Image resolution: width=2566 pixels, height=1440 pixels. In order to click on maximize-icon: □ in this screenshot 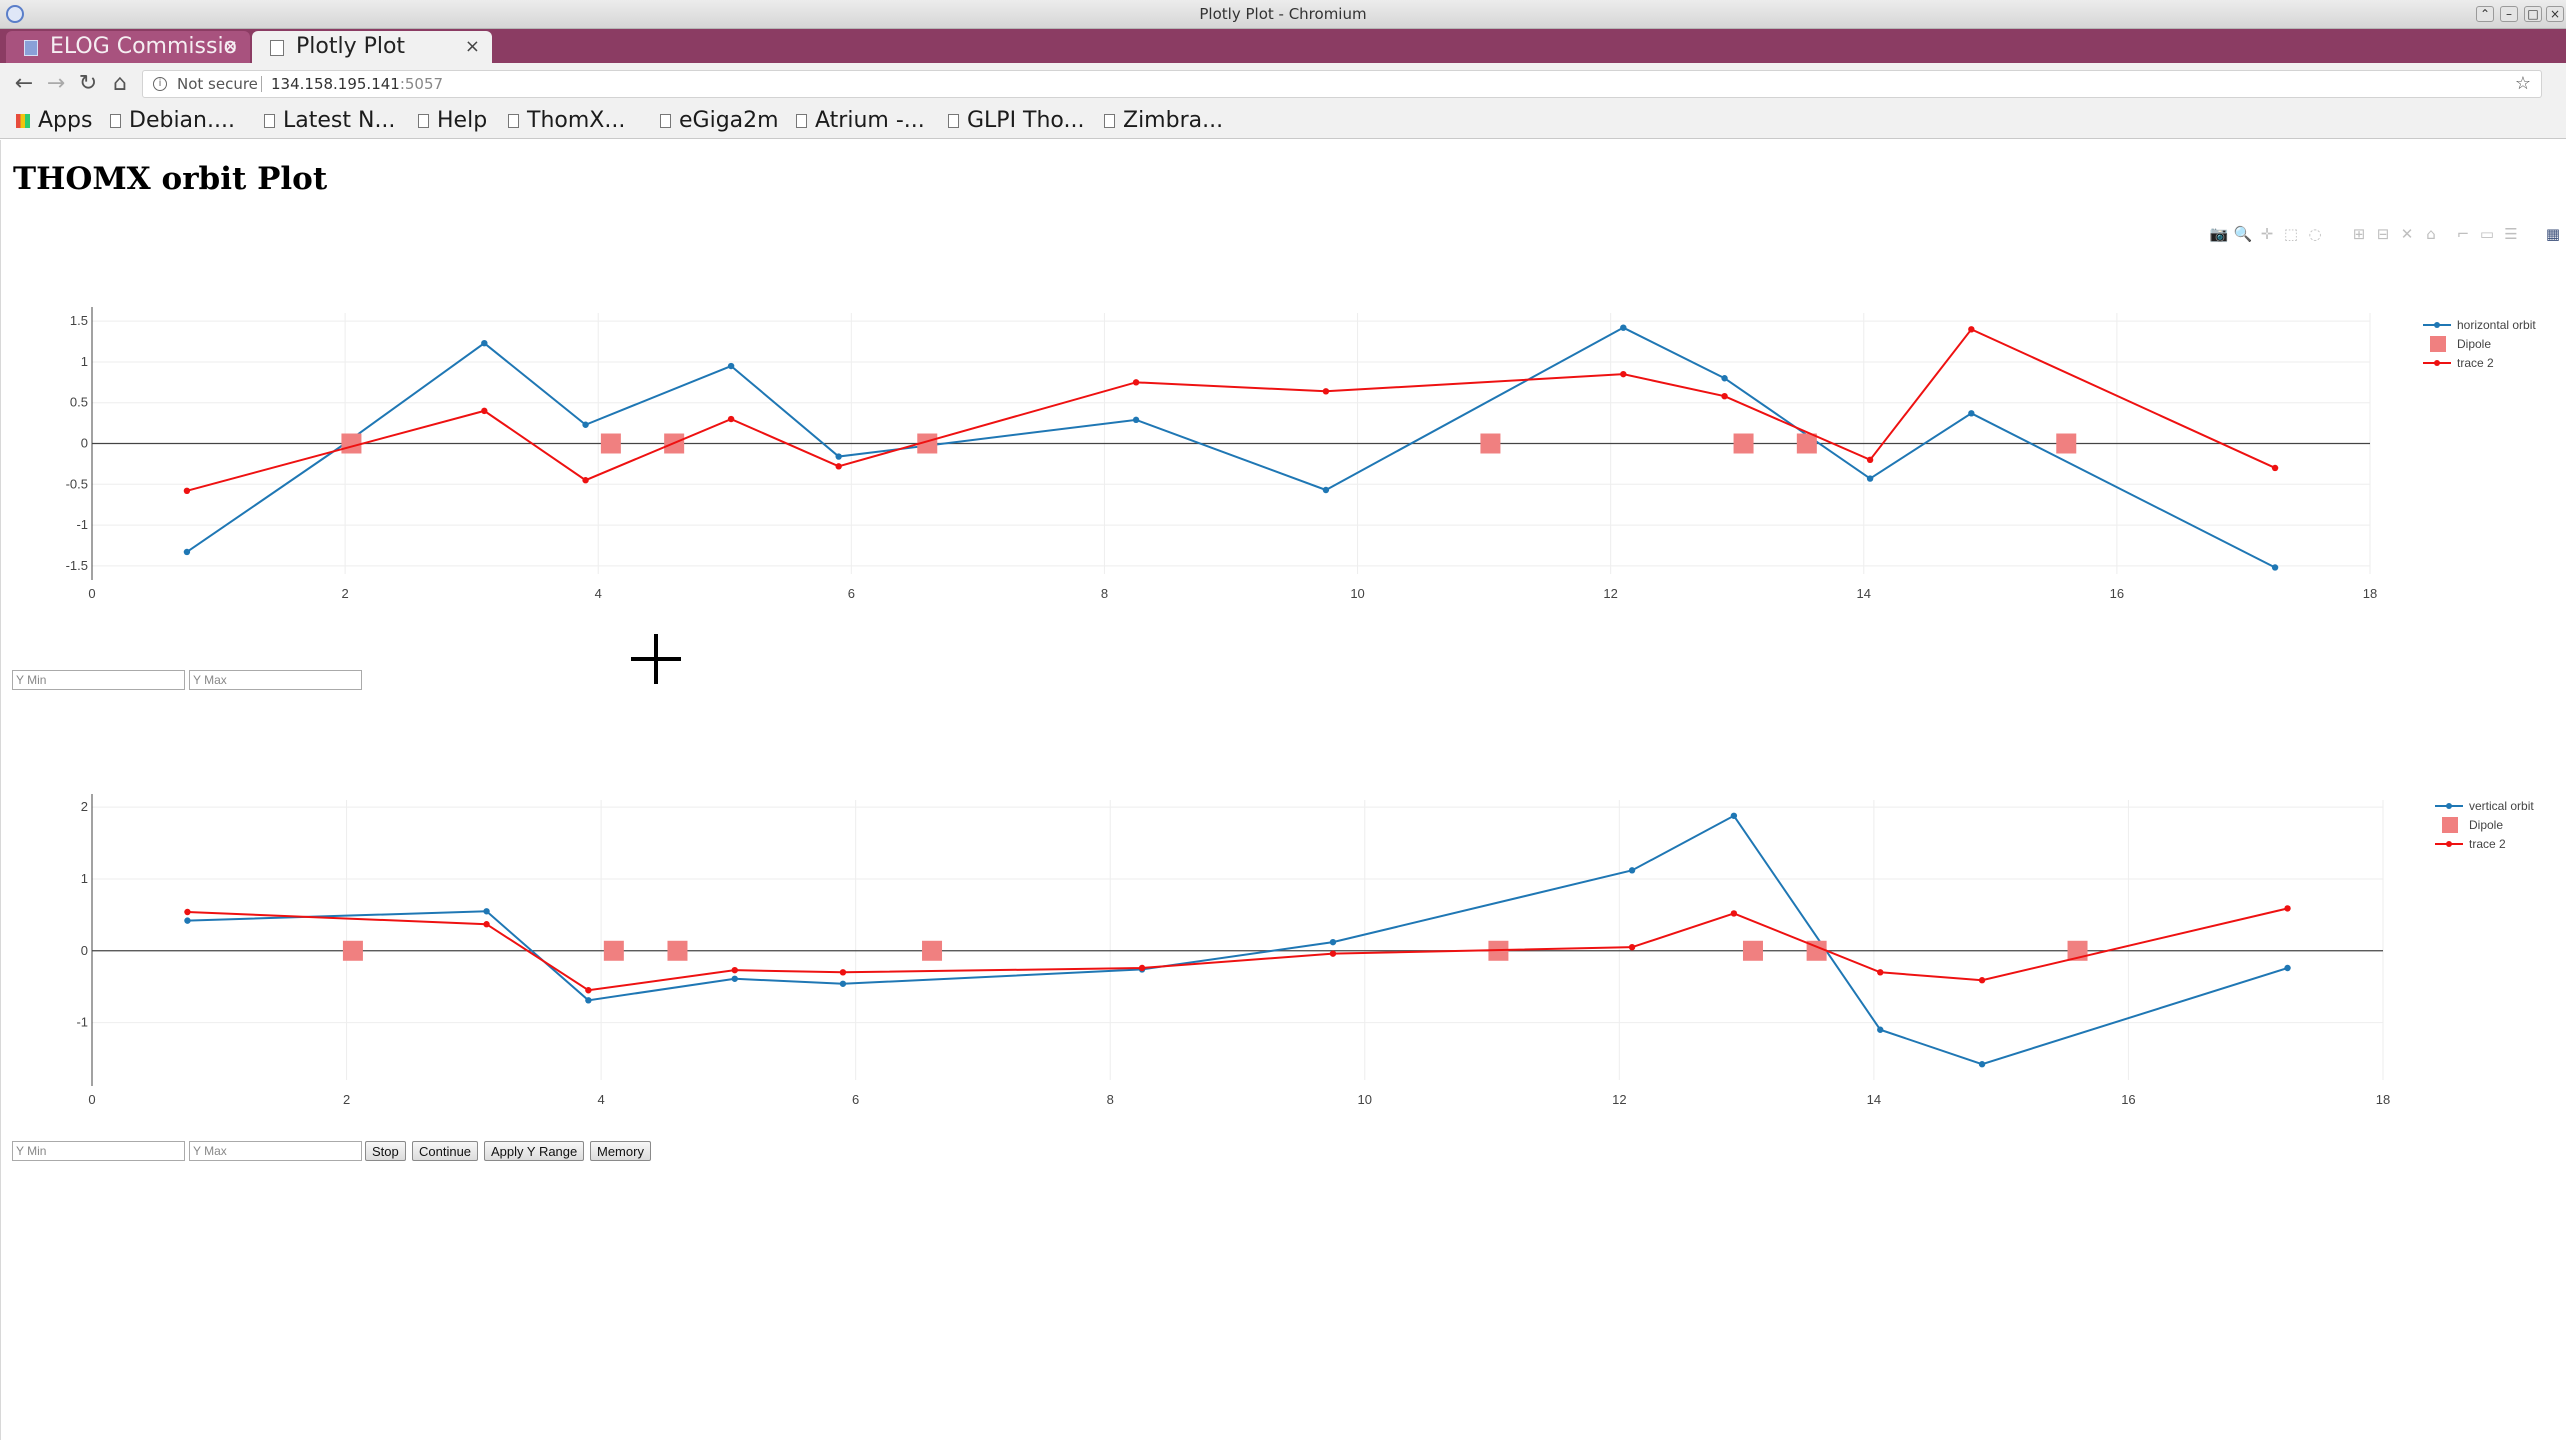, I will do `click(2533, 14)`.